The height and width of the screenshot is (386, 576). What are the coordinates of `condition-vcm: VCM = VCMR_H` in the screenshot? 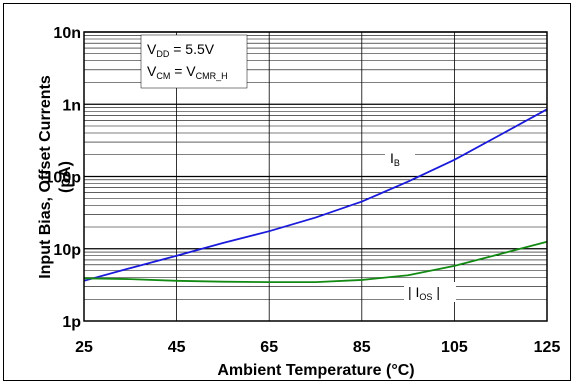 It's located at (187, 72).